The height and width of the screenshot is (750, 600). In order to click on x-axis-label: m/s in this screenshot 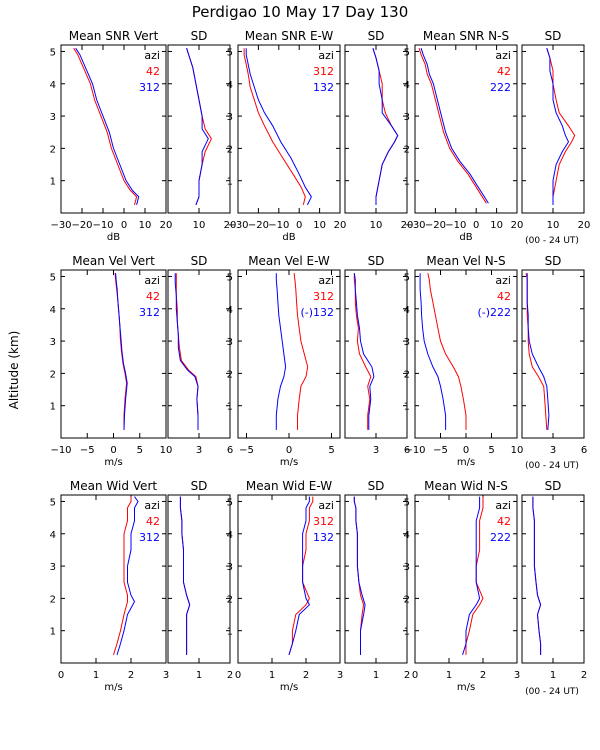, I will do `click(289, 687)`.